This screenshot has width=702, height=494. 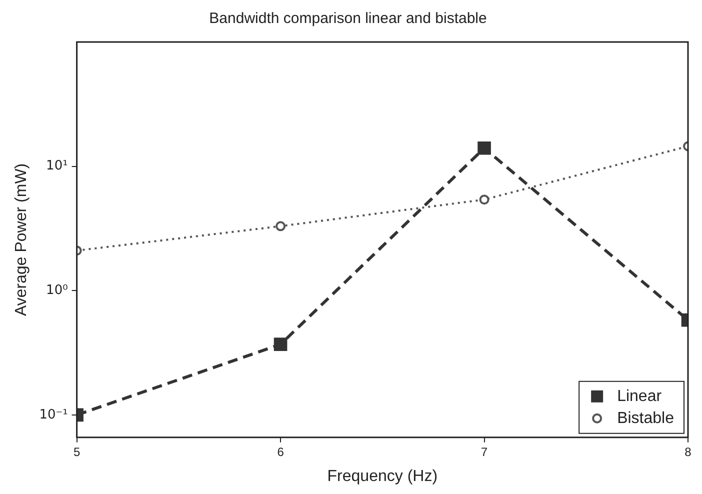 What do you see at coordinates (348, 19) in the screenshot?
I see `chart-title: Bandwidth comparison linear and bistable` at bounding box center [348, 19].